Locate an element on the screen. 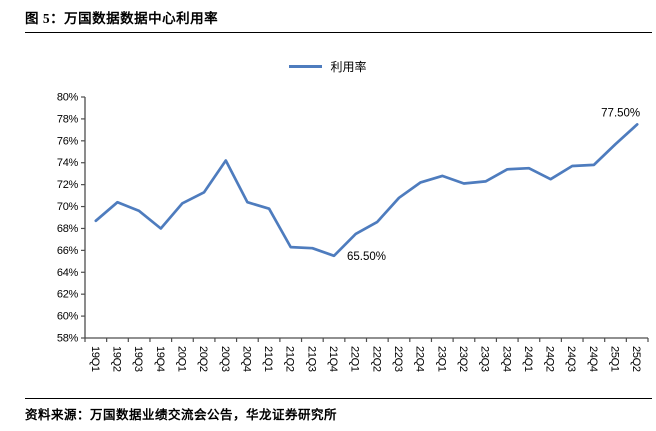 Image resolution: width=656 pixels, height=431 pixels. x-axis-tick-label: 23Q3 is located at coordinates (485, 359).